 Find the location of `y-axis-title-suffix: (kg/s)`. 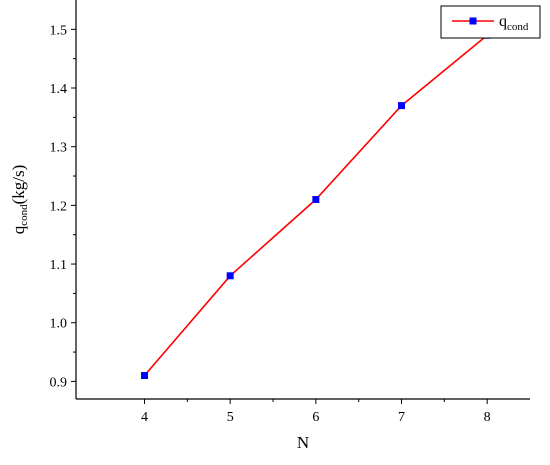

y-axis-title-suffix: (kg/s) is located at coordinates (18, 185).